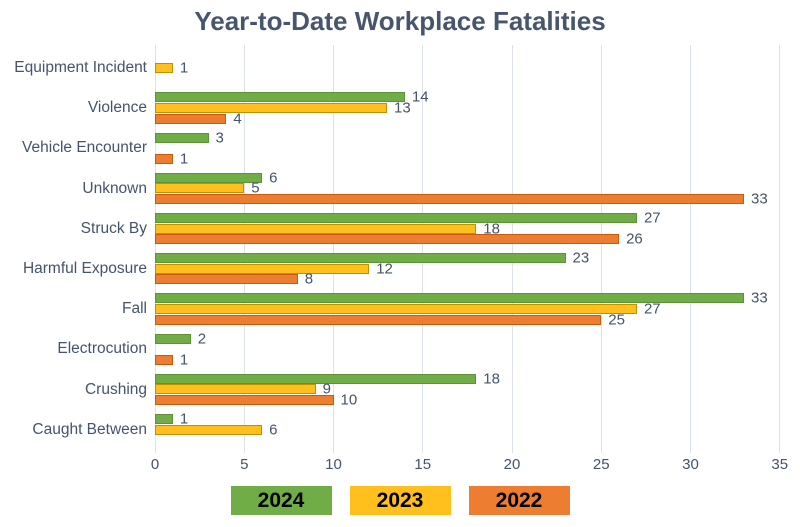 The height and width of the screenshot is (527, 800). What do you see at coordinates (581, 258) in the screenshot?
I see `bar-value-label: 23` at bounding box center [581, 258].